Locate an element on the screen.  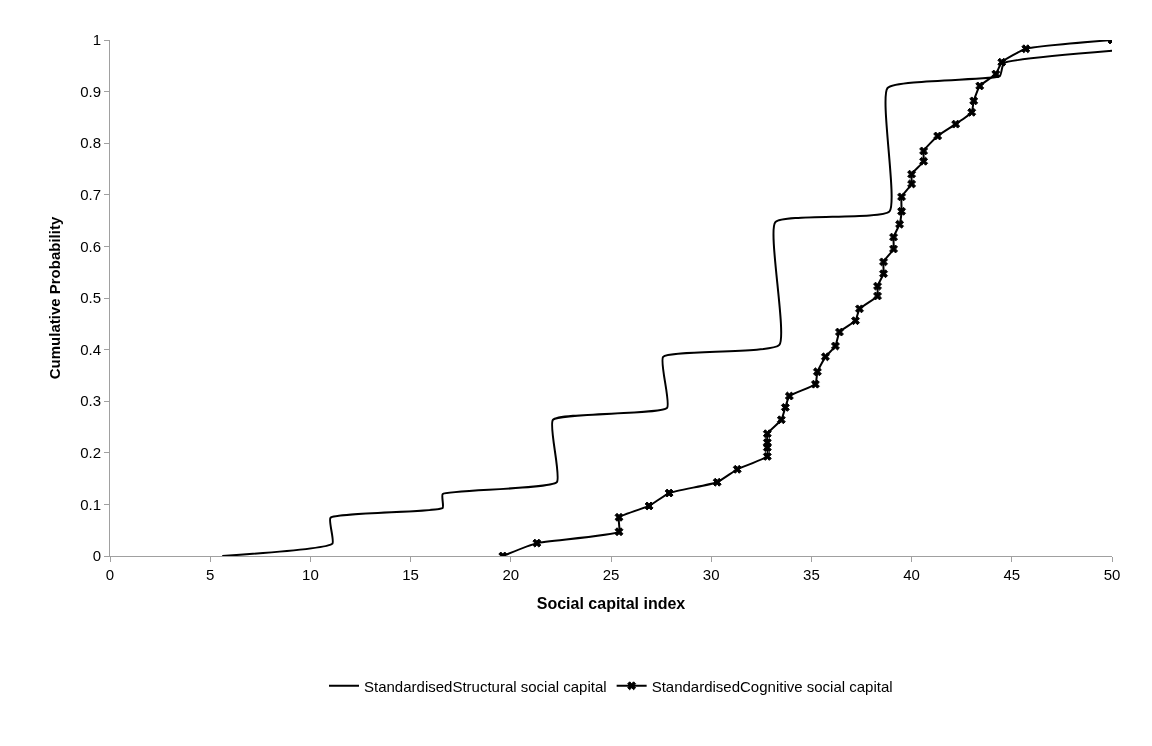
x-tick-label: 0 is located at coordinates (110, 574).